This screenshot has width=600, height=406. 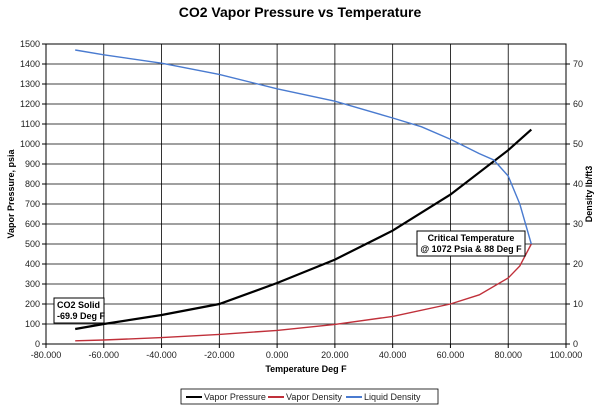 I want to click on chart-title: CO2 Vapor Pressure vs Temperature, so click(x=300, y=12).